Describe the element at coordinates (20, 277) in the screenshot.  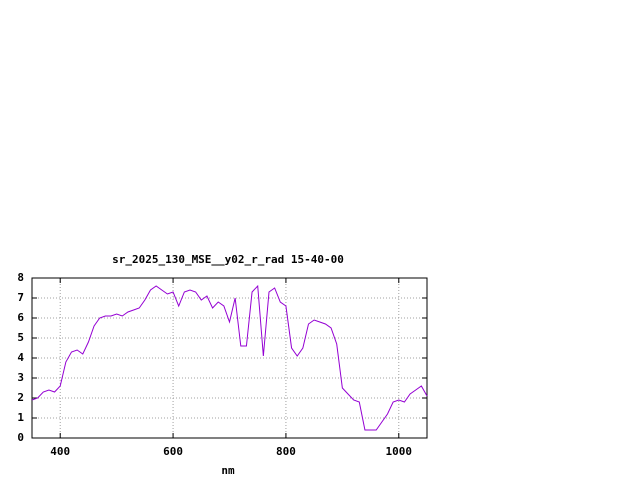
I see `y-tick-label: 8` at that location.